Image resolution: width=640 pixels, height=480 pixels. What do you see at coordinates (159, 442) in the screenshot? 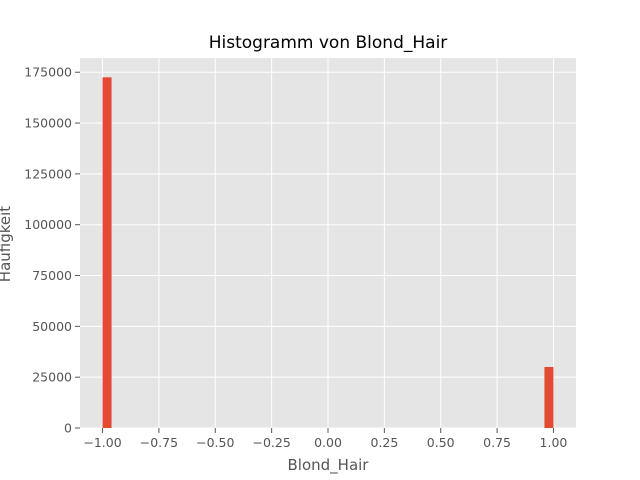
I see `x-tick-label: −0.75` at bounding box center [159, 442].